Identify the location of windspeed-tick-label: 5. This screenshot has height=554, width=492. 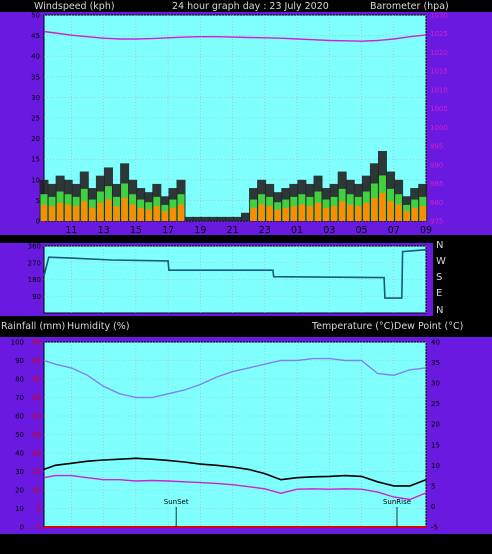
(38, 201).